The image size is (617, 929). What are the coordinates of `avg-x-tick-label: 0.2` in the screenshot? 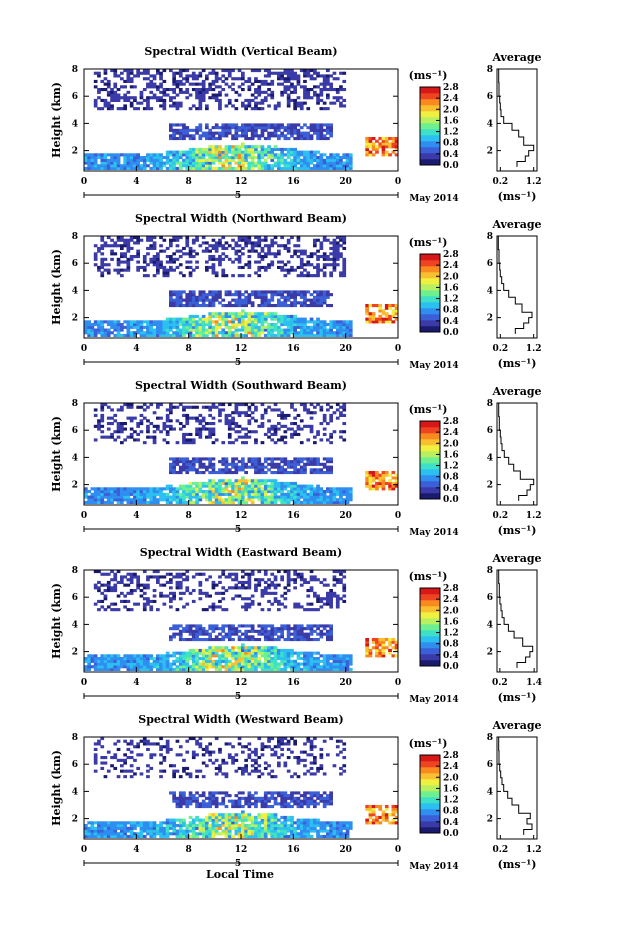 It's located at (500, 516).